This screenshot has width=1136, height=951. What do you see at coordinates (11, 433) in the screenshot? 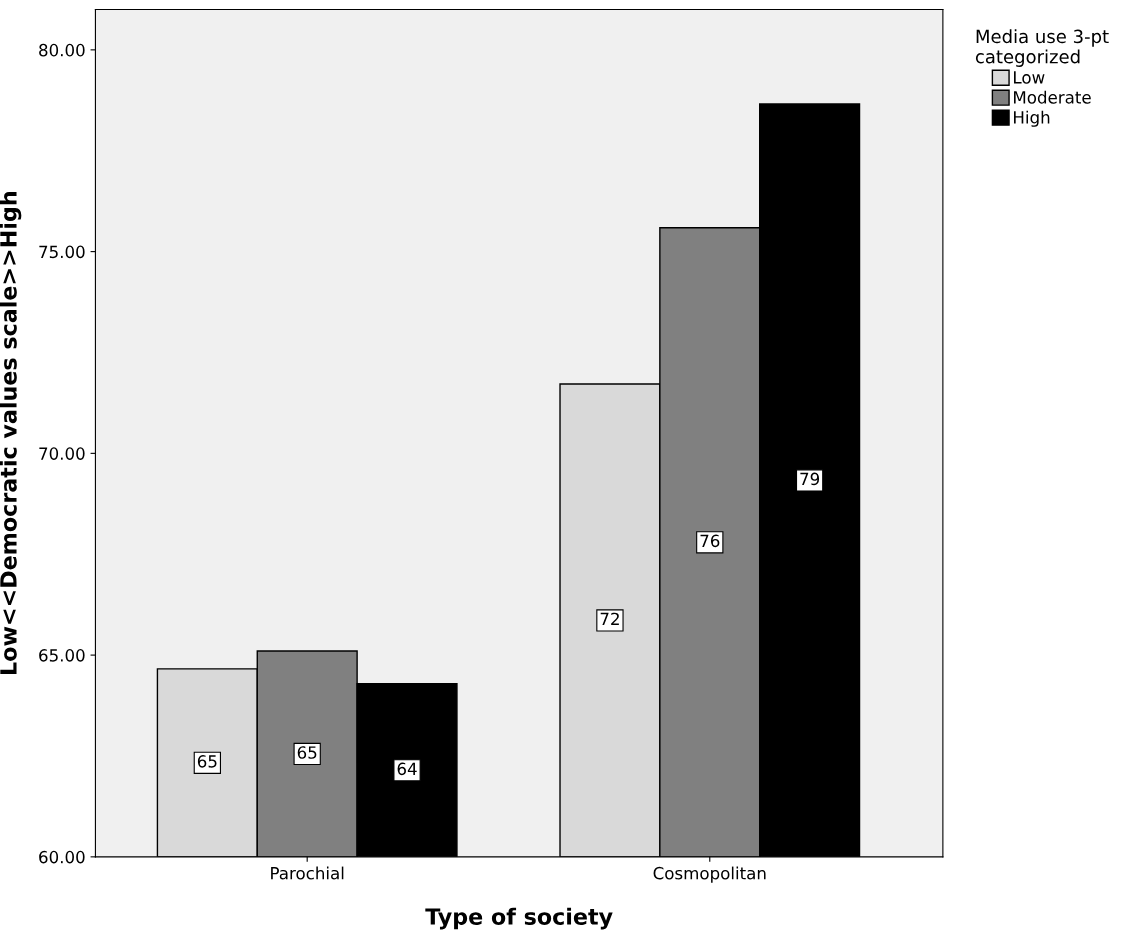
I see `y-axis-title: Low<<Democratic values scale>>High` at bounding box center [11, 433].